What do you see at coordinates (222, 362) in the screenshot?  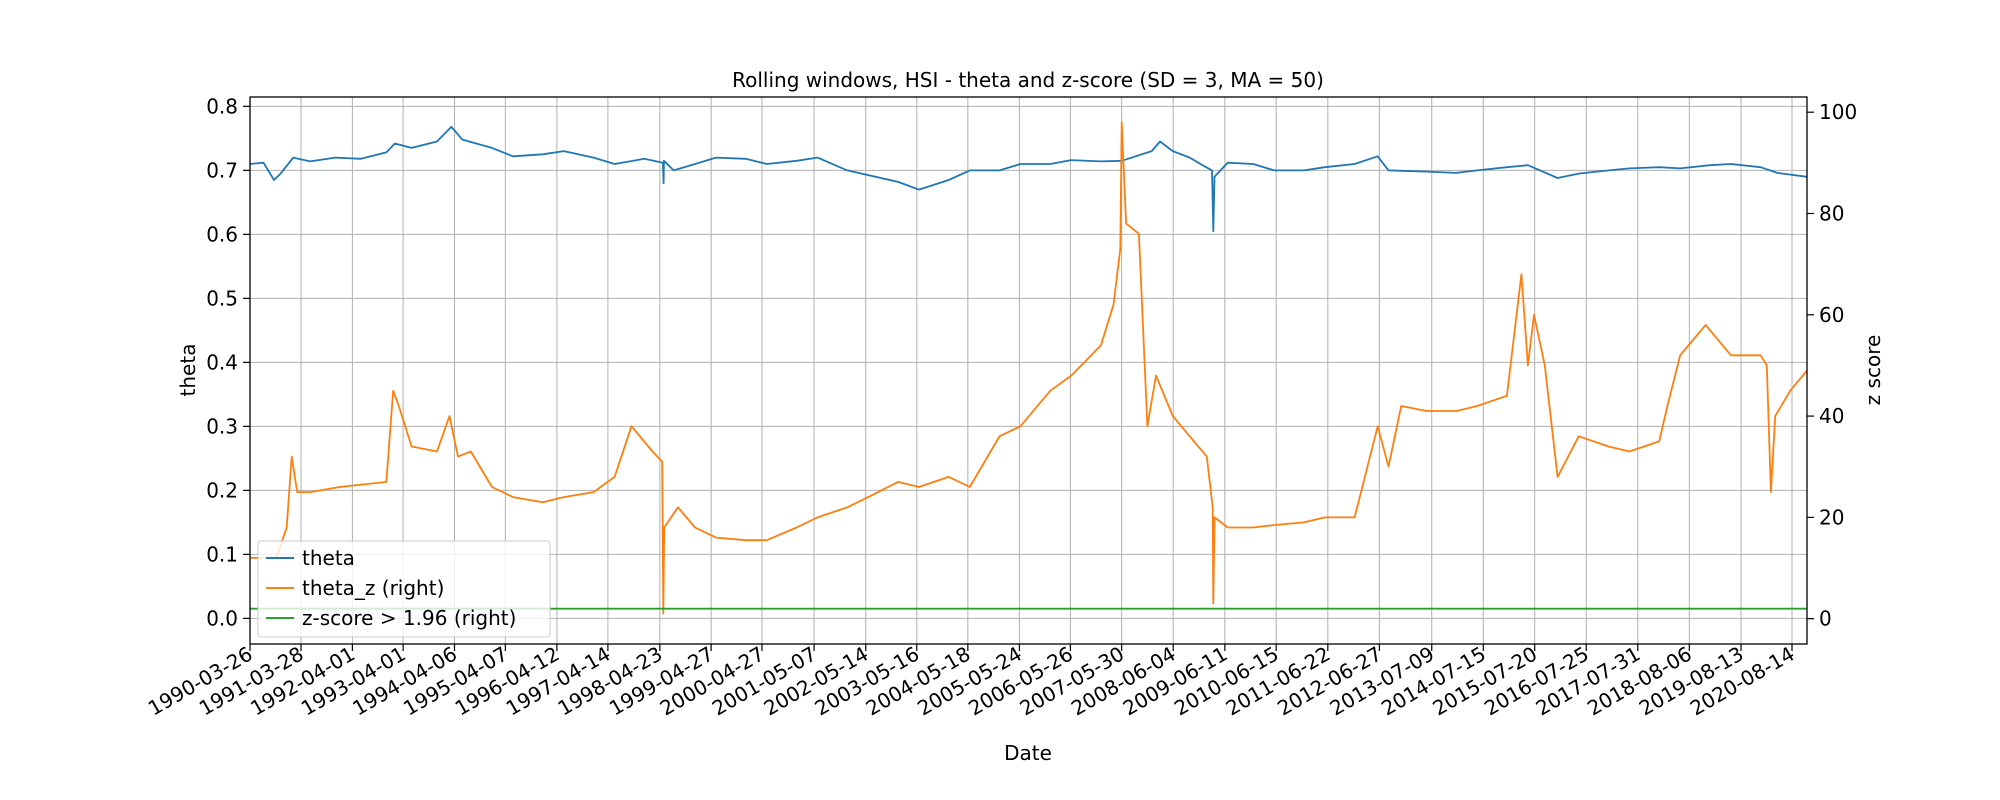 I see `y-tick-label: 0.4` at bounding box center [222, 362].